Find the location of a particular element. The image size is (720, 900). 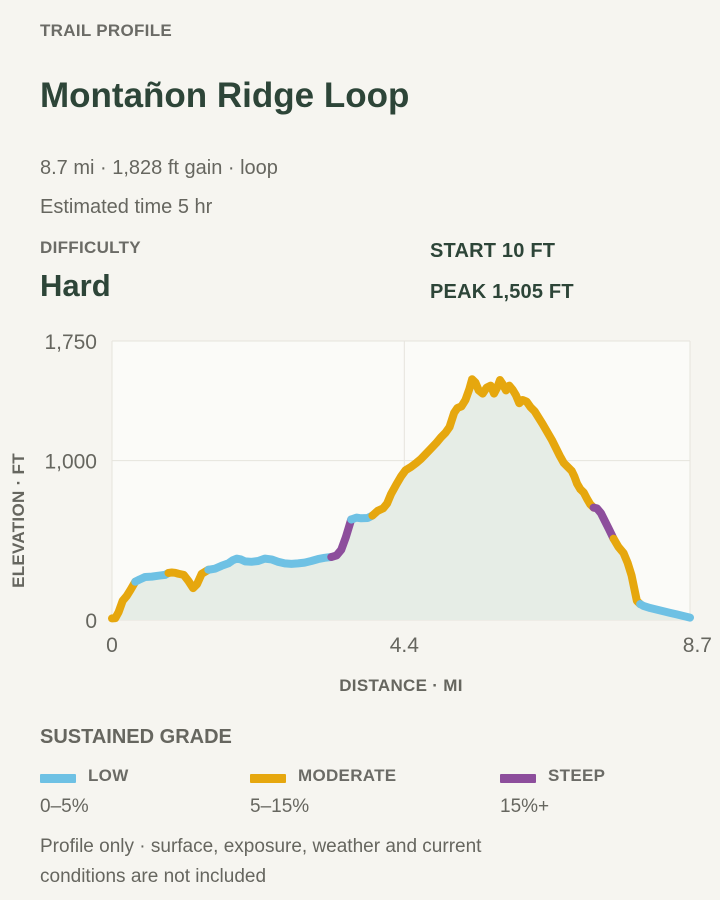

y-tick-label: 1,000 is located at coordinates (70, 462).